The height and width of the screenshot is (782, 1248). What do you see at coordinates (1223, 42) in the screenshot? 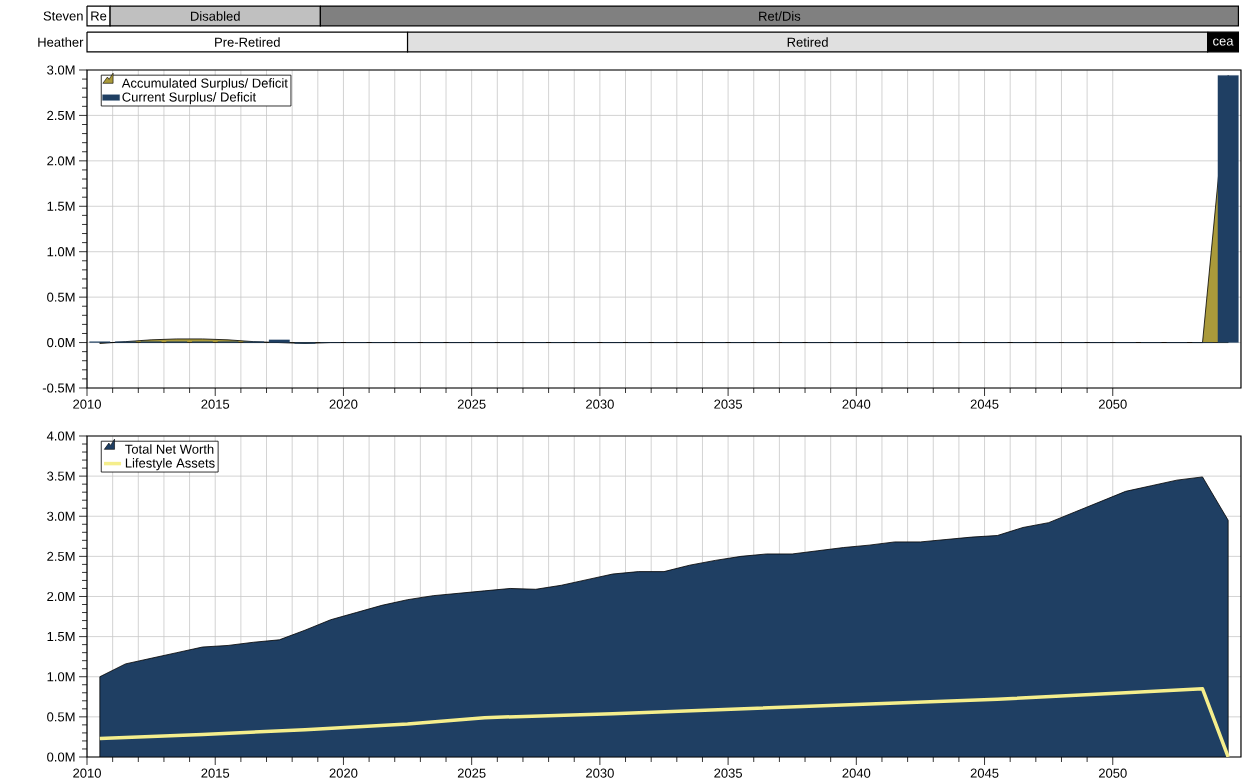
I see `annotation: cea` at bounding box center [1223, 42].